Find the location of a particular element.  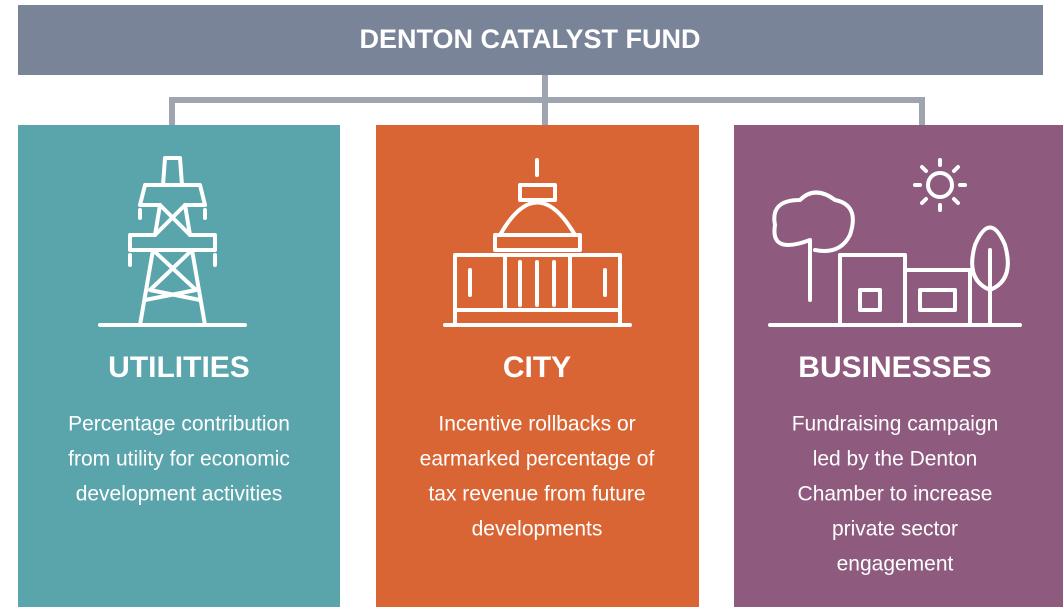

business-icon is located at coordinates (895, 242).